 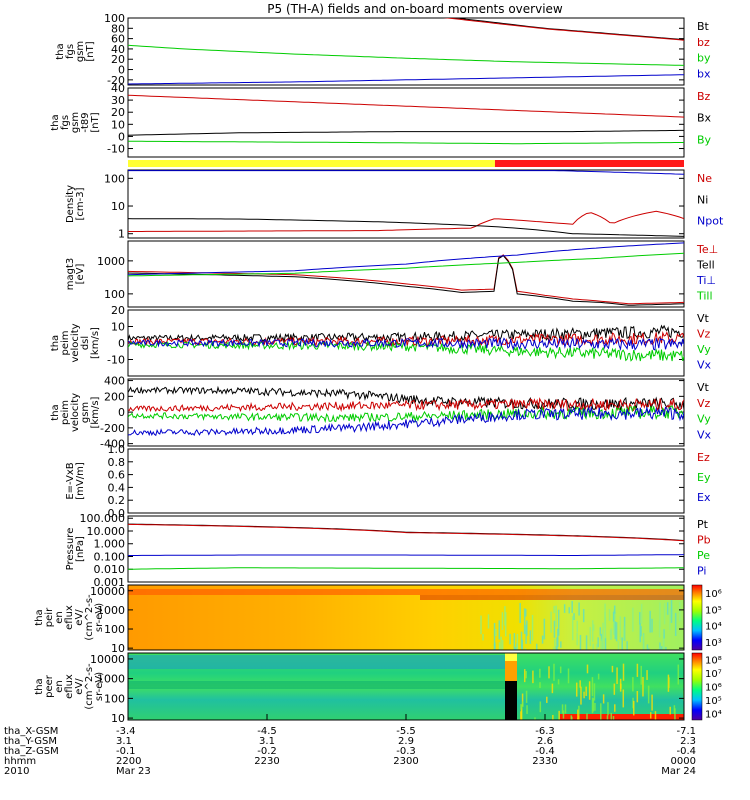 I want to click on series-line-Tell, so click(x=406, y=280).